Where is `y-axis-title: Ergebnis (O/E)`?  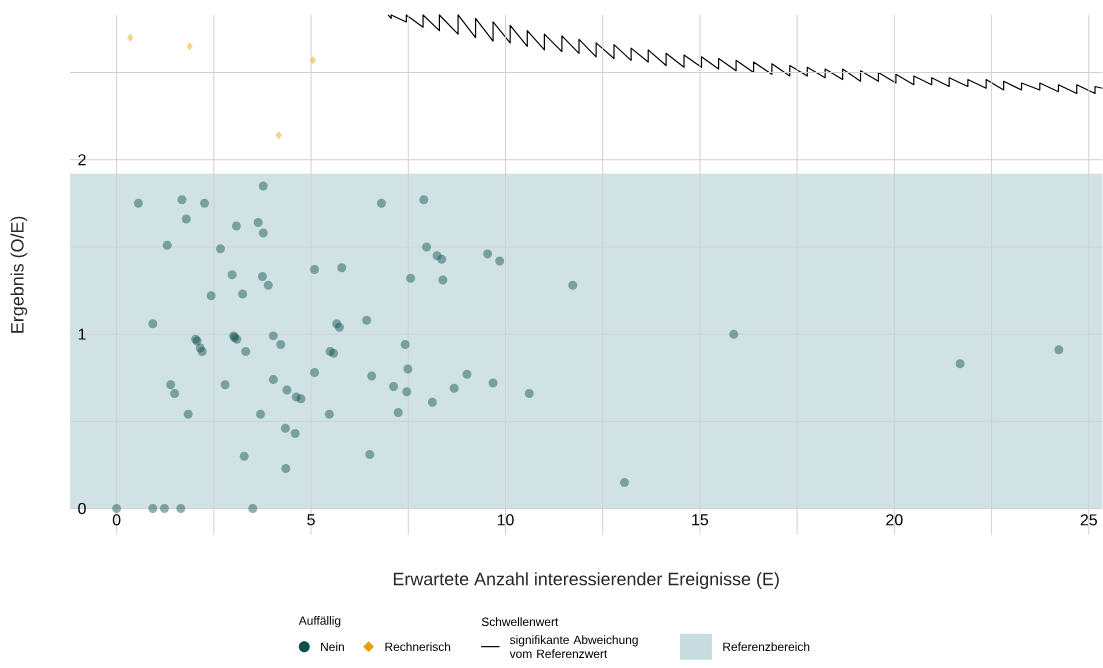
y-axis-title: Ergebnis (O/E) is located at coordinates (19, 274).